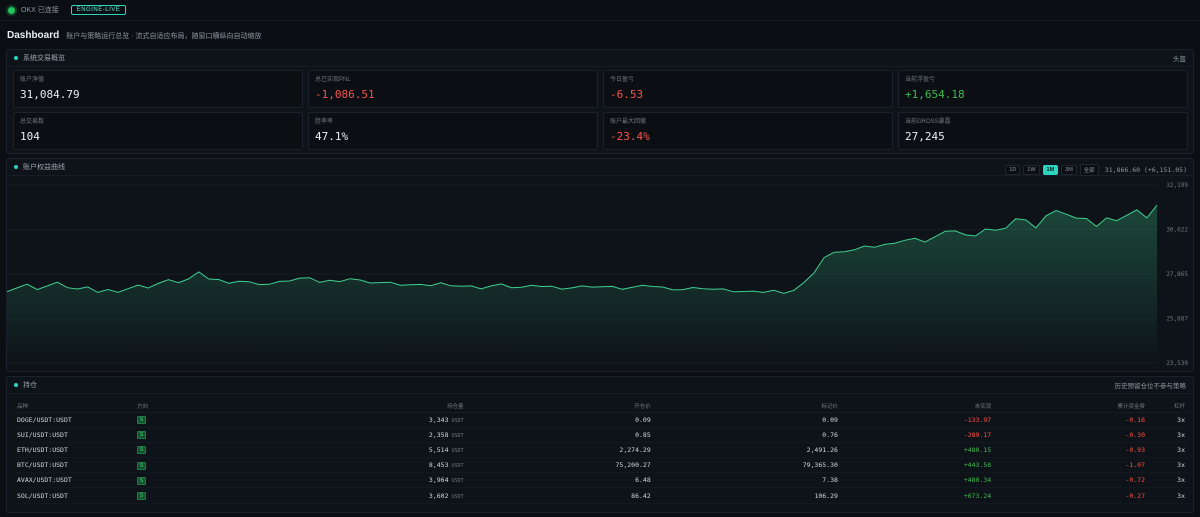  I want to click on positions-panel-header: 持仓 历史预留仓位不参与策略, so click(600, 385).